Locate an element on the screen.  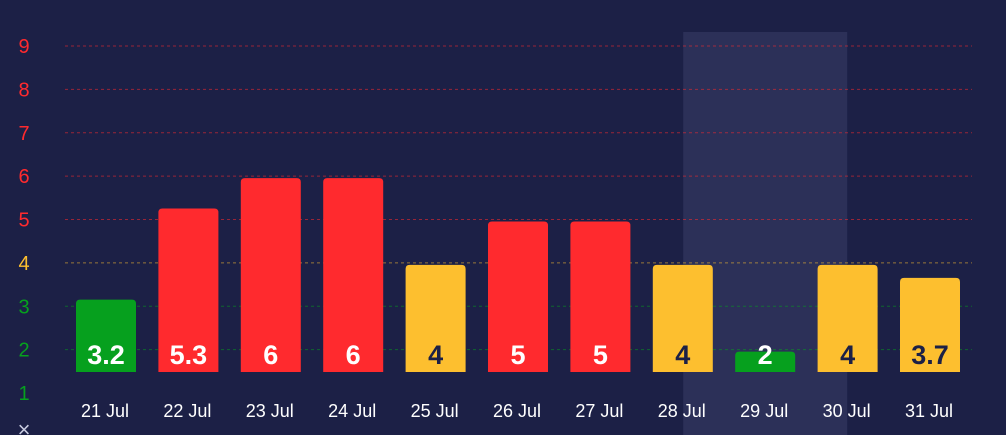
x-tick-label: 21 Jul is located at coordinates (105, 411).